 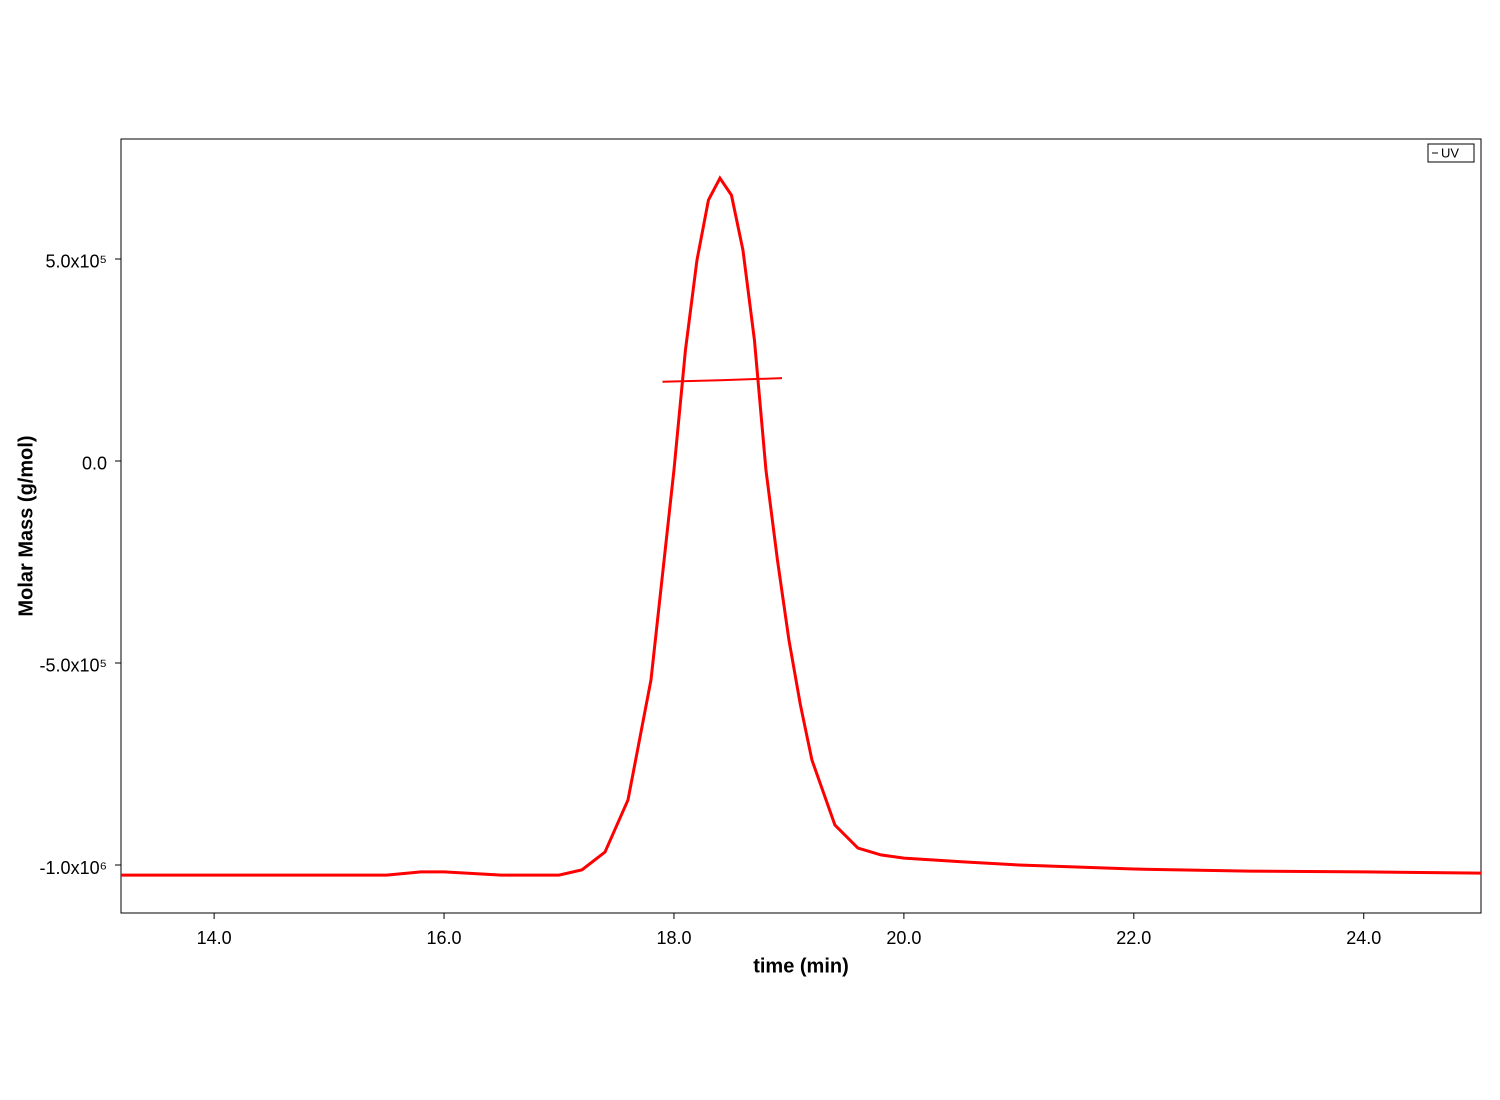 I want to click on y-tick-label: 5.0x10⁵, so click(x=76, y=262).